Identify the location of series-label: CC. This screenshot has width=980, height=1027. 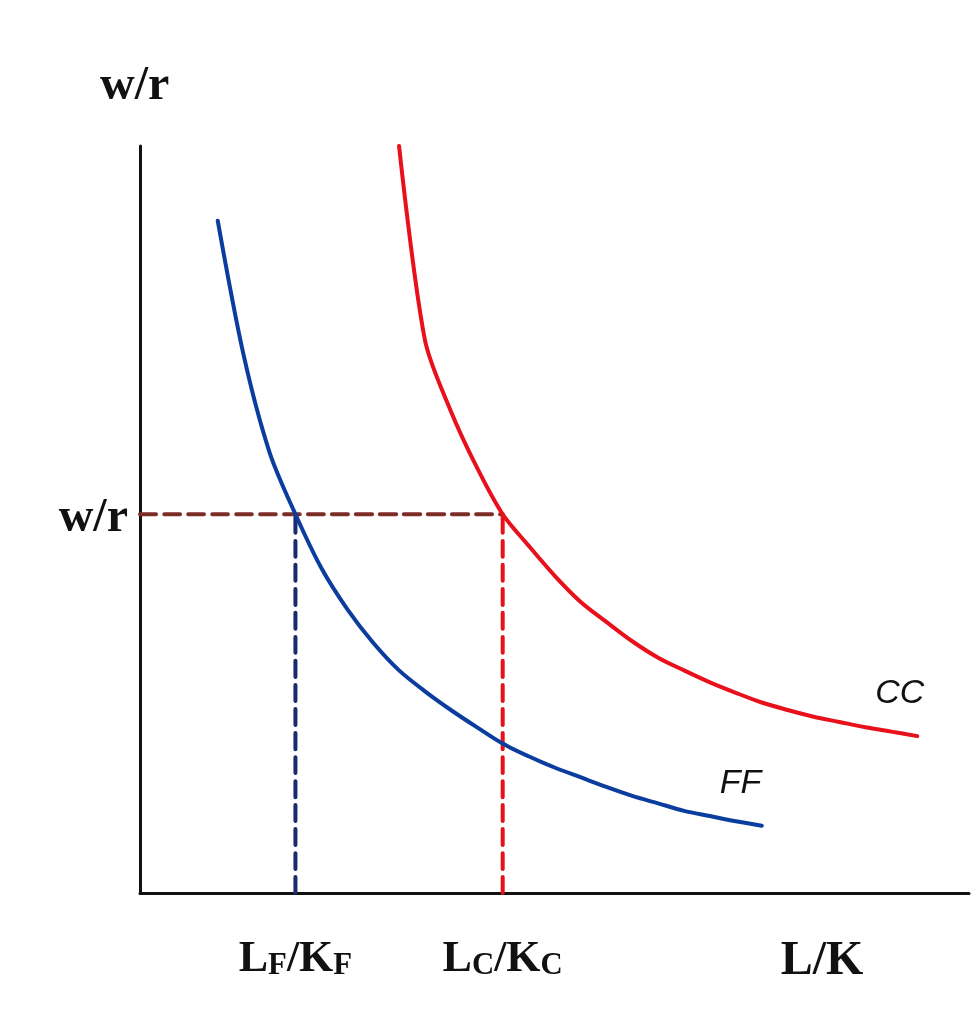
(900, 691).